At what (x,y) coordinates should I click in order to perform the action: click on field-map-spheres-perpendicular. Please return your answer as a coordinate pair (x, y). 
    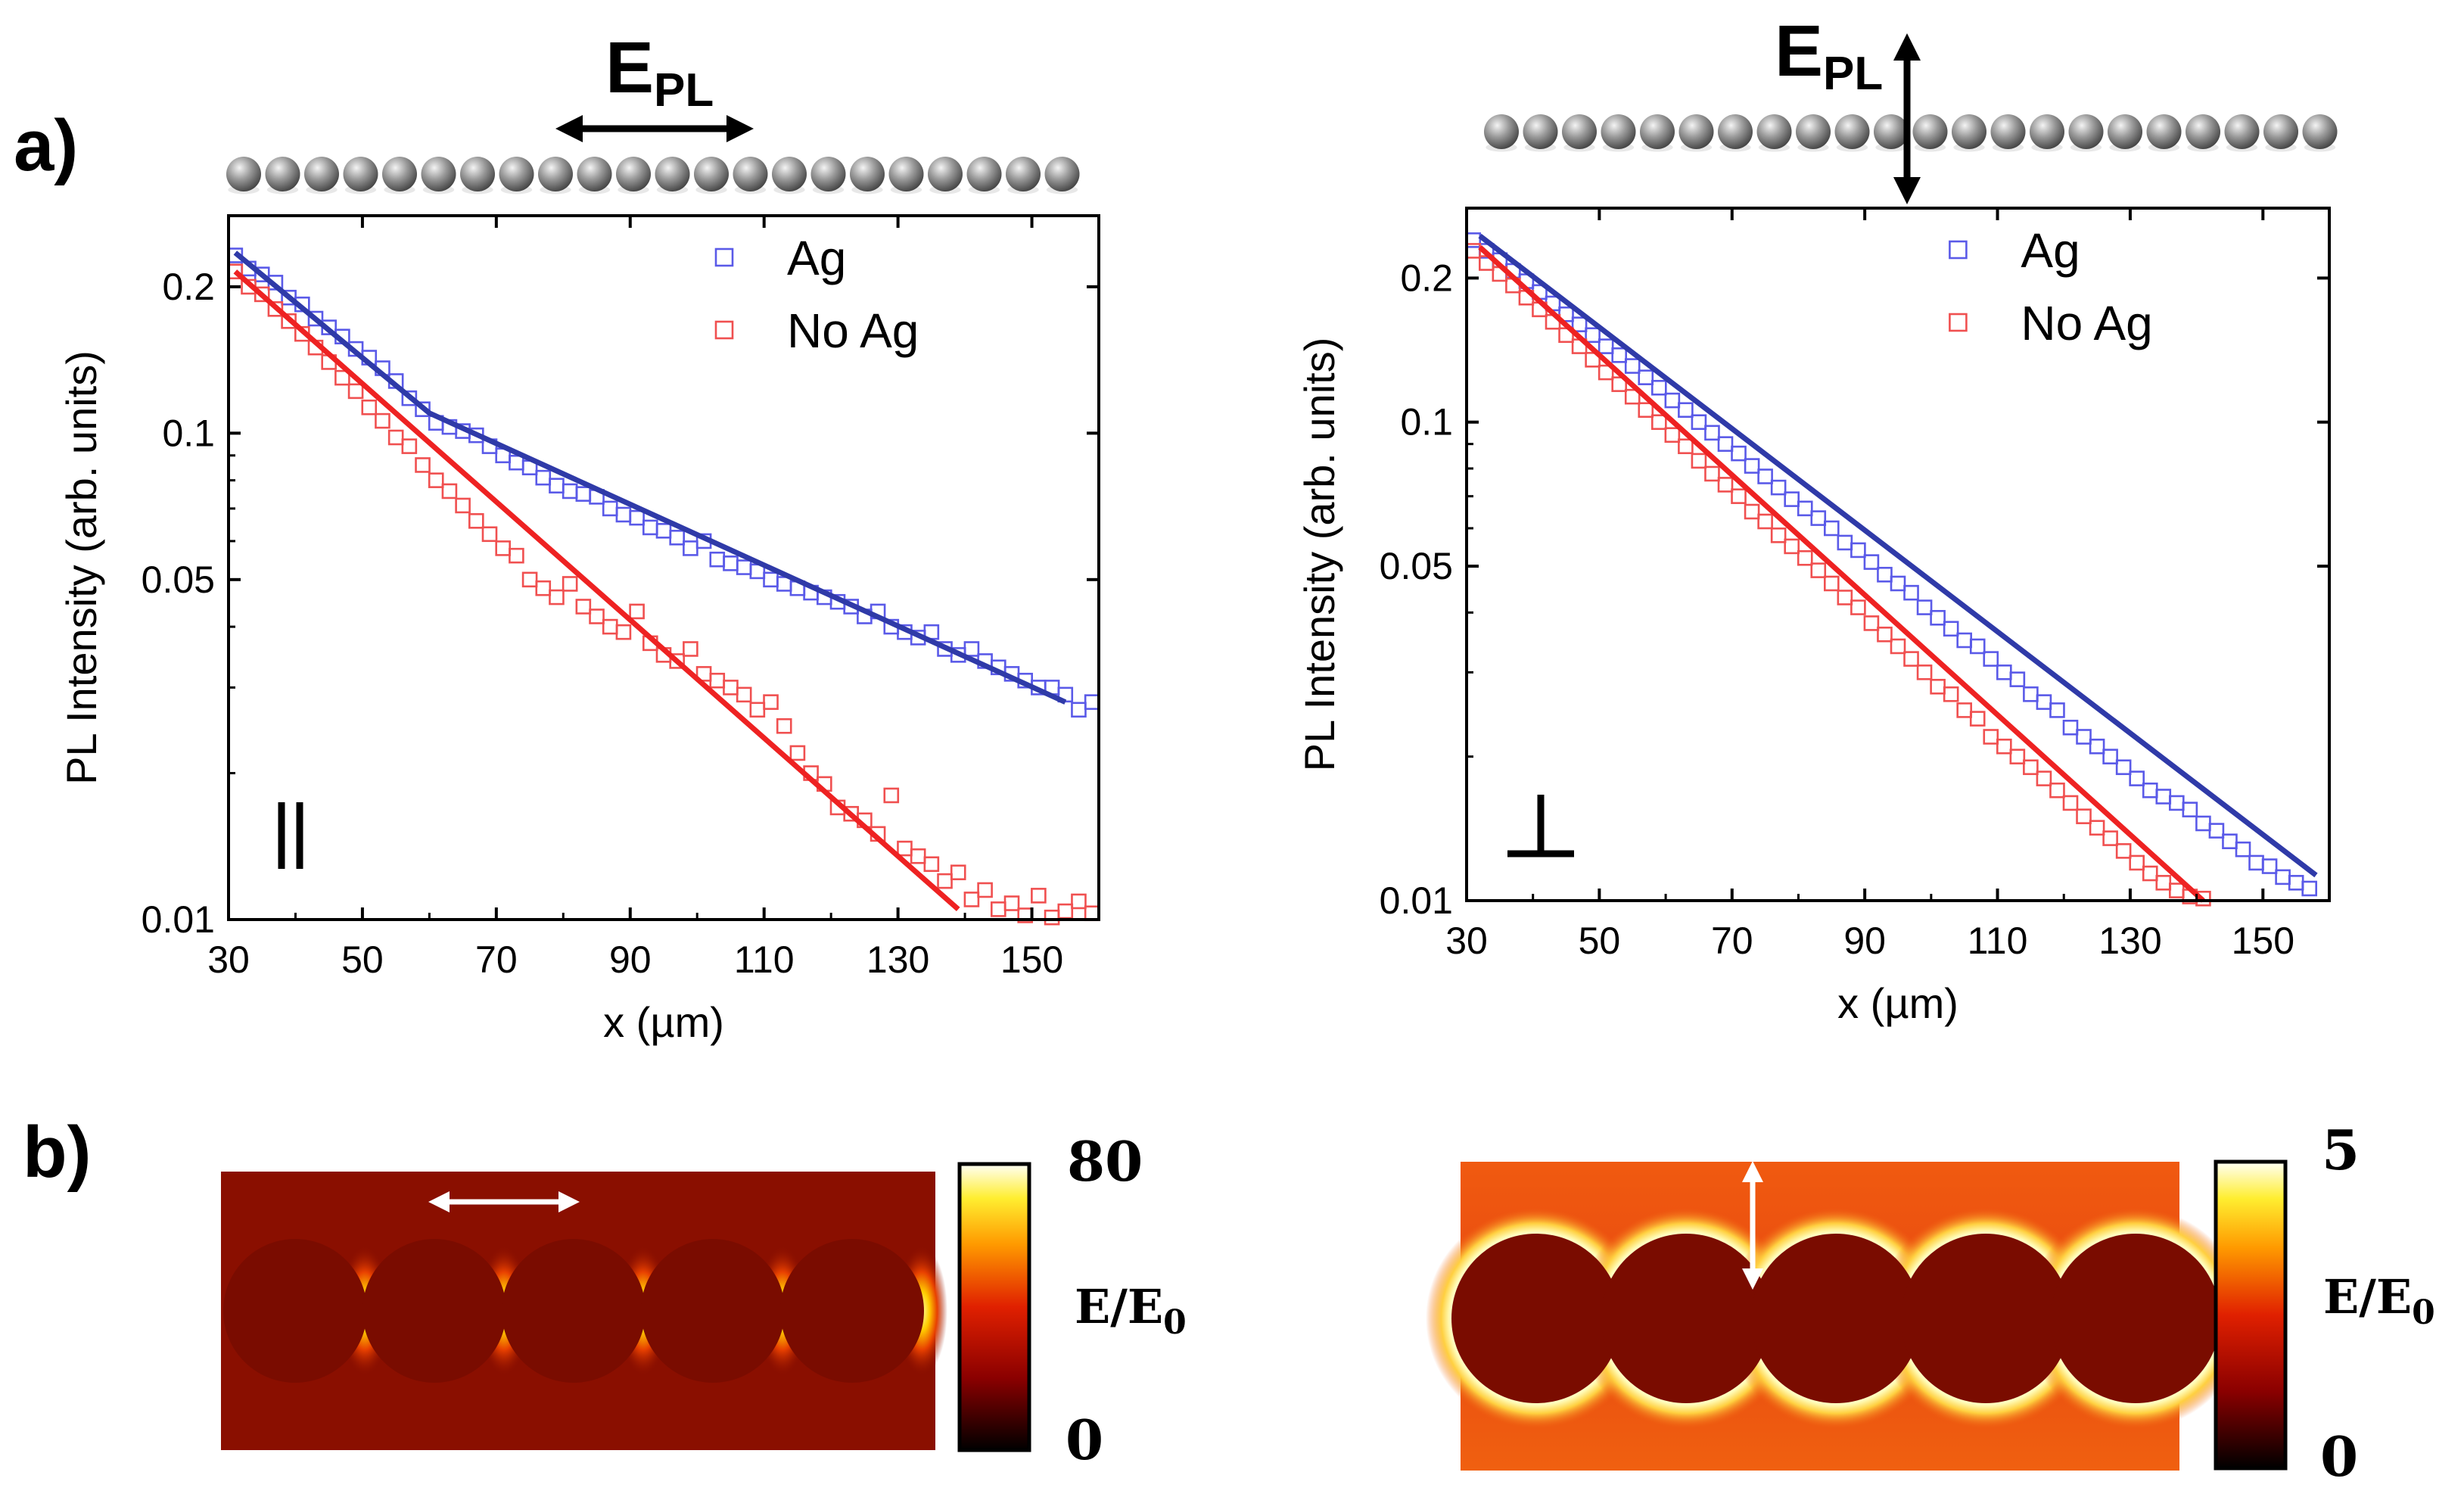
    Looking at the image, I should click on (1835, 1318).